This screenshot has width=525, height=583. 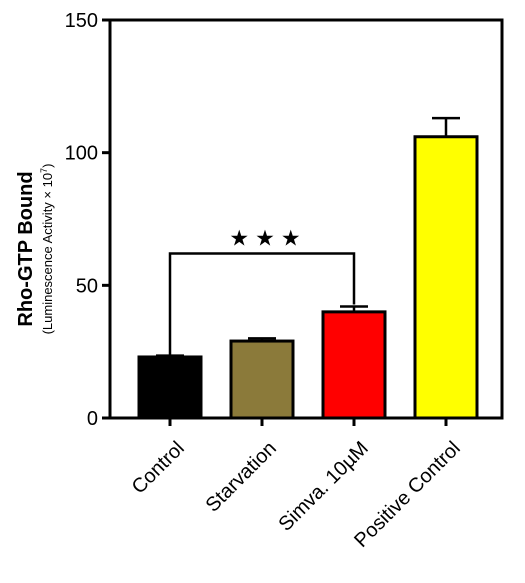 What do you see at coordinates (81, 21) in the screenshot?
I see `y-tick-label: 150` at bounding box center [81, 21].